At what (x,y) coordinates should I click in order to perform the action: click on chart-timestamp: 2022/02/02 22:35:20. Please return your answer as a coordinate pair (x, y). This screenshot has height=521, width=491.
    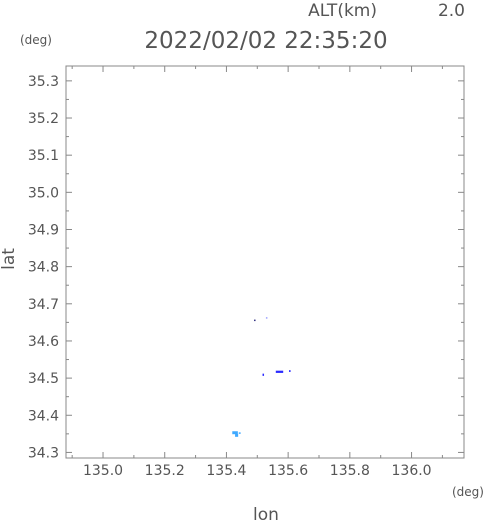
    Looking at the image, I should click on (265, 41).